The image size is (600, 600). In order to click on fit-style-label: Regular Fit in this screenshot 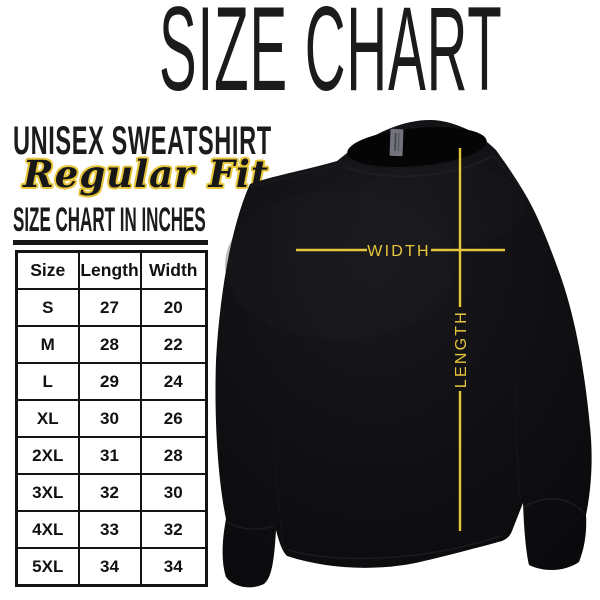, I will do `click(146, 174)`.